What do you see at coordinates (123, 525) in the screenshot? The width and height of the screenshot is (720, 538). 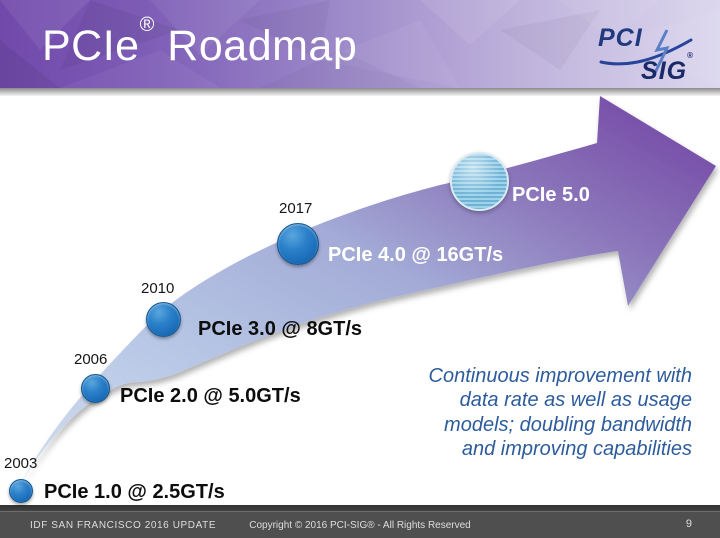 I see `footer-event-label: IDF SAN FRANCISCO 2016 UPDATE` at bounding box center [123, 525].